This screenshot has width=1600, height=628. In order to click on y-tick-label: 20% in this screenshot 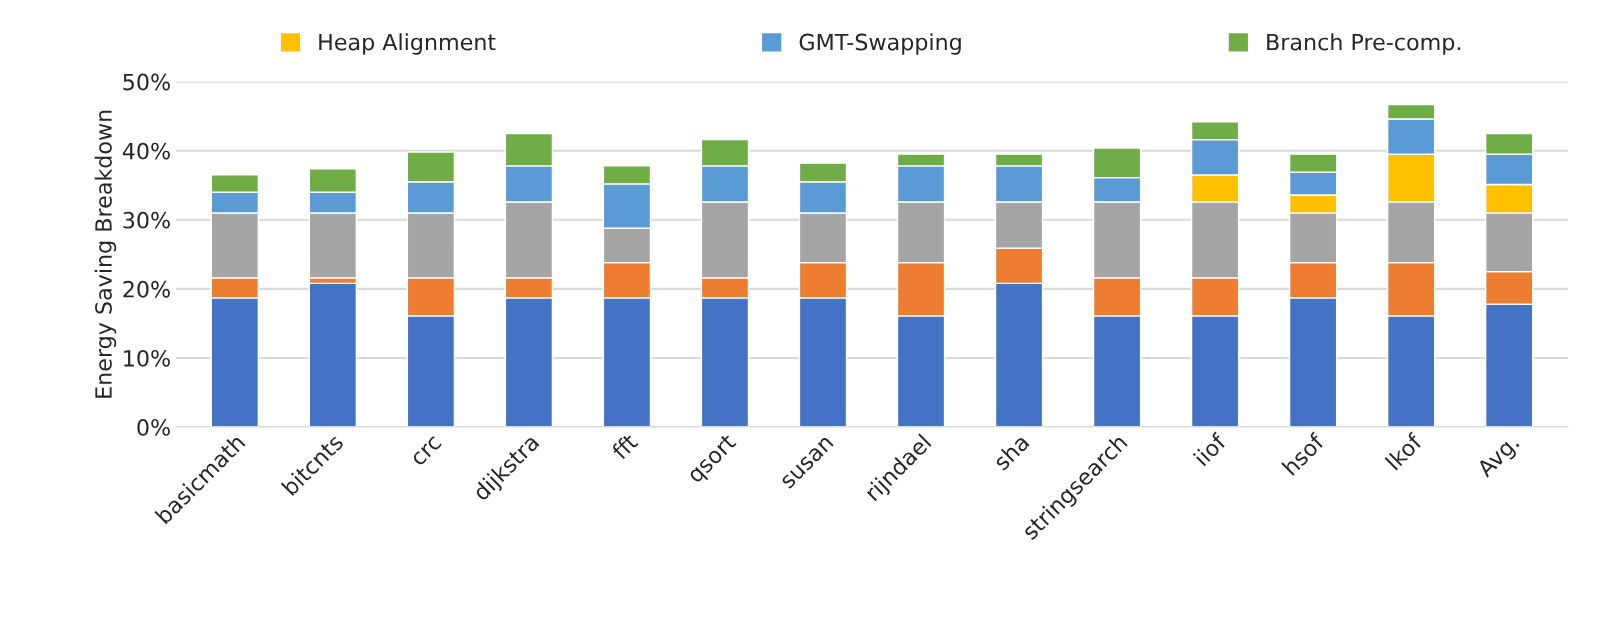, I will do `click(146, 289)`.